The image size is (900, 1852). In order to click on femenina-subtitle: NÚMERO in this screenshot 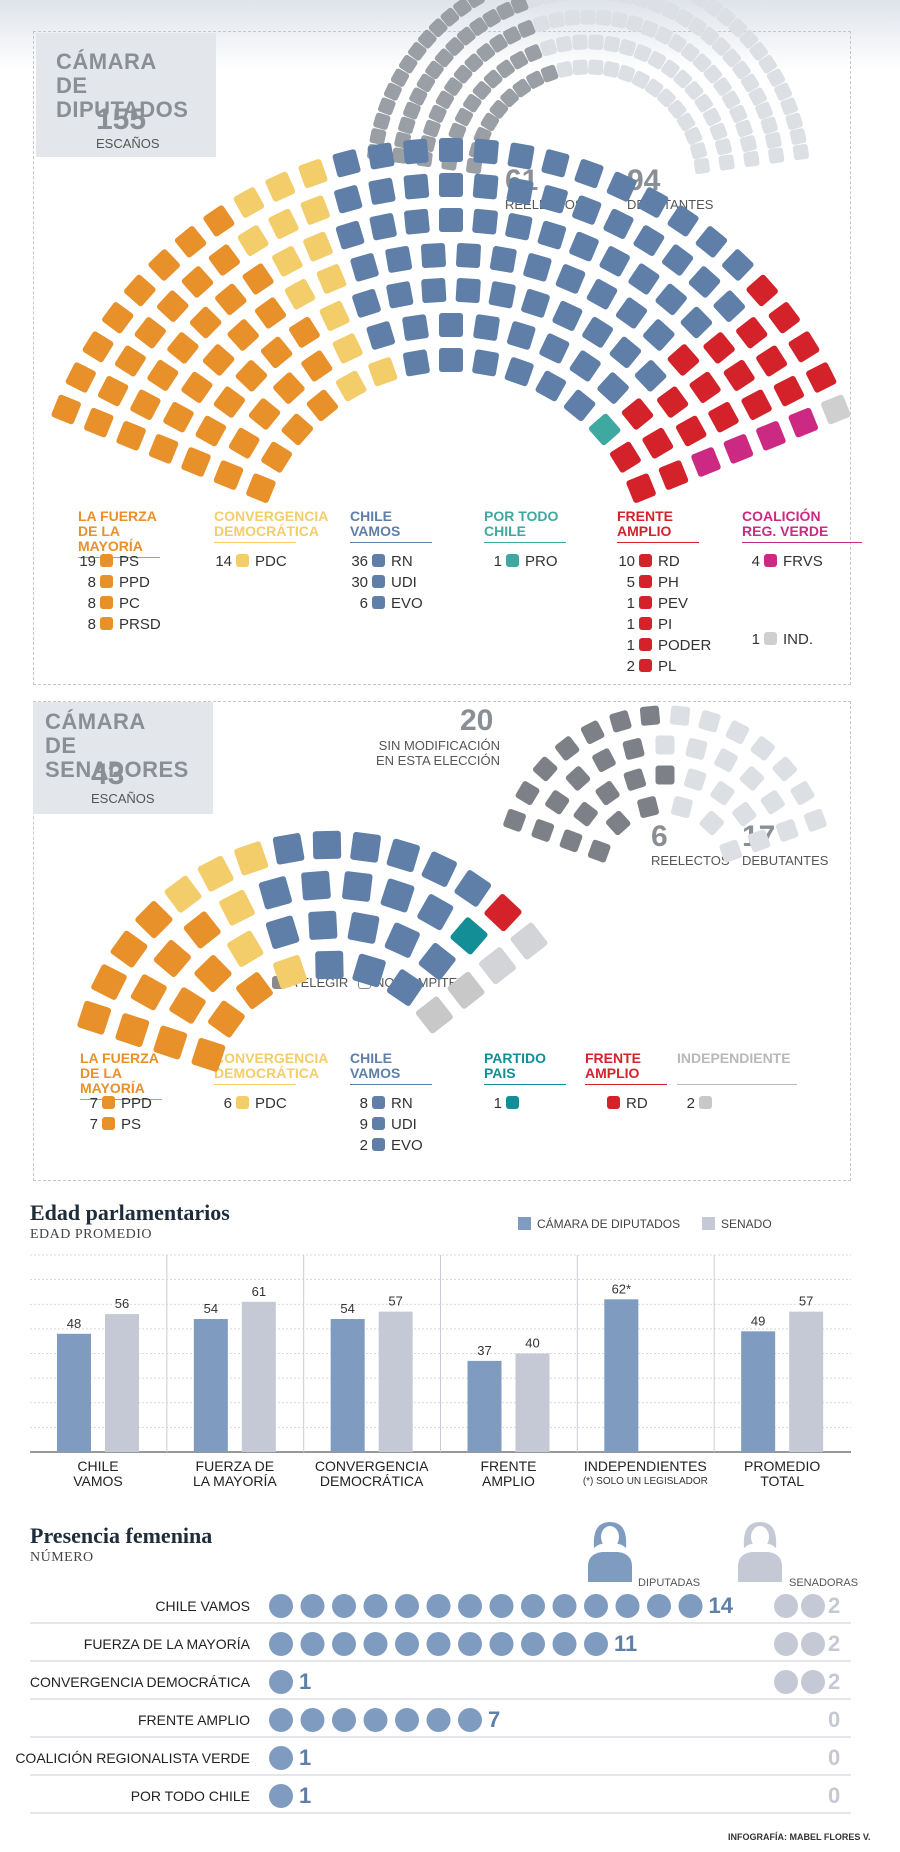, I will do `click(62, 1557)`.